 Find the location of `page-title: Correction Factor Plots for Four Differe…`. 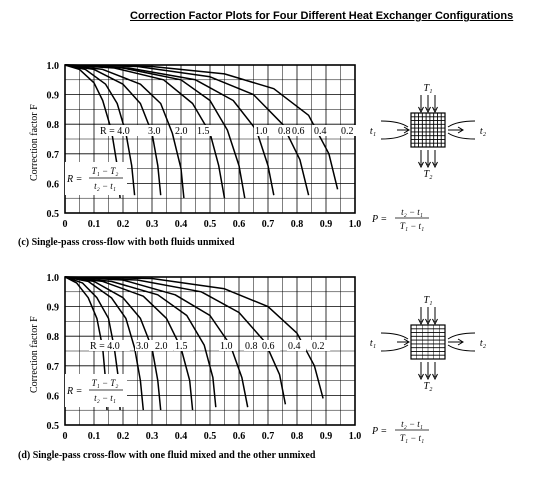

page-title: Correction Factor Plots for Four Differe… is located at coordinates (322, 16).